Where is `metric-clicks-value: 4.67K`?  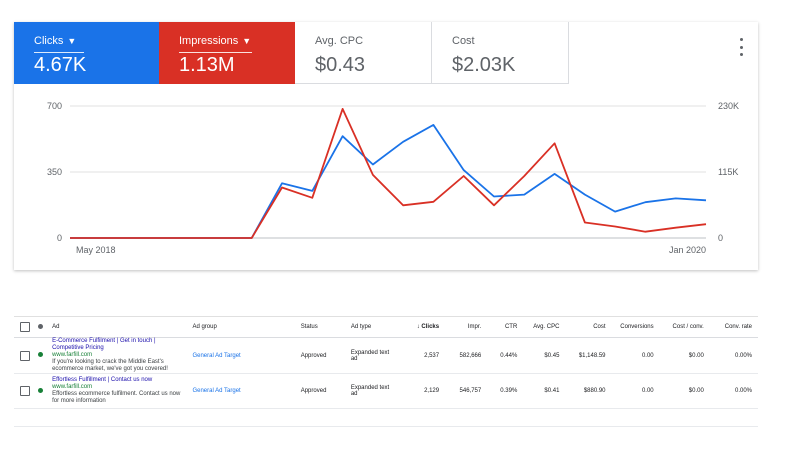
metric-clicks-value: 4.67K is located at coordinates (60, 65).